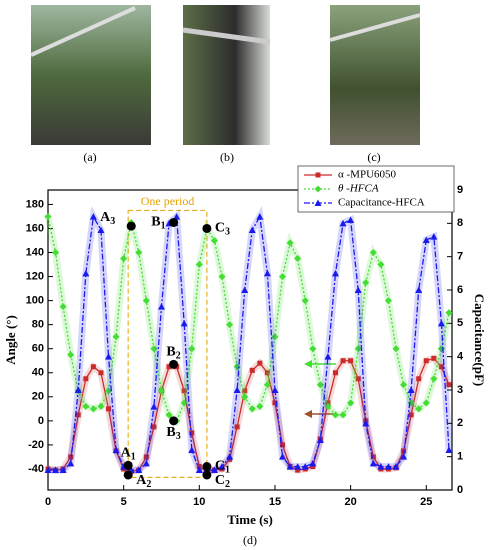 The width and height of the screenshot is (490, 550). I want to click on y2-tick-label: 1, so click(460, 457).